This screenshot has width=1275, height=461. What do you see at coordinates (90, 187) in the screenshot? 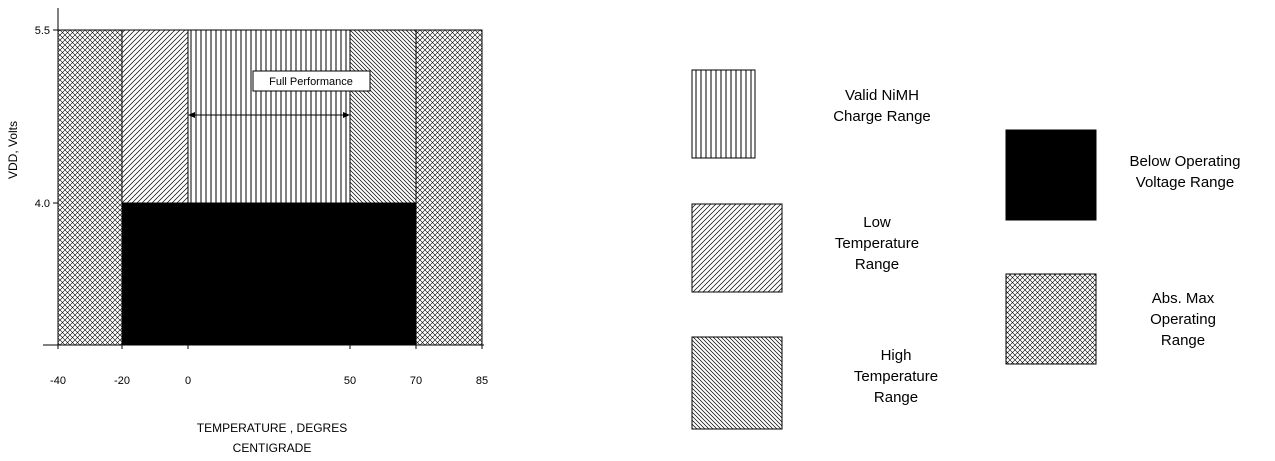
I see `region-absmax_left` at bounding box center [90, 187].